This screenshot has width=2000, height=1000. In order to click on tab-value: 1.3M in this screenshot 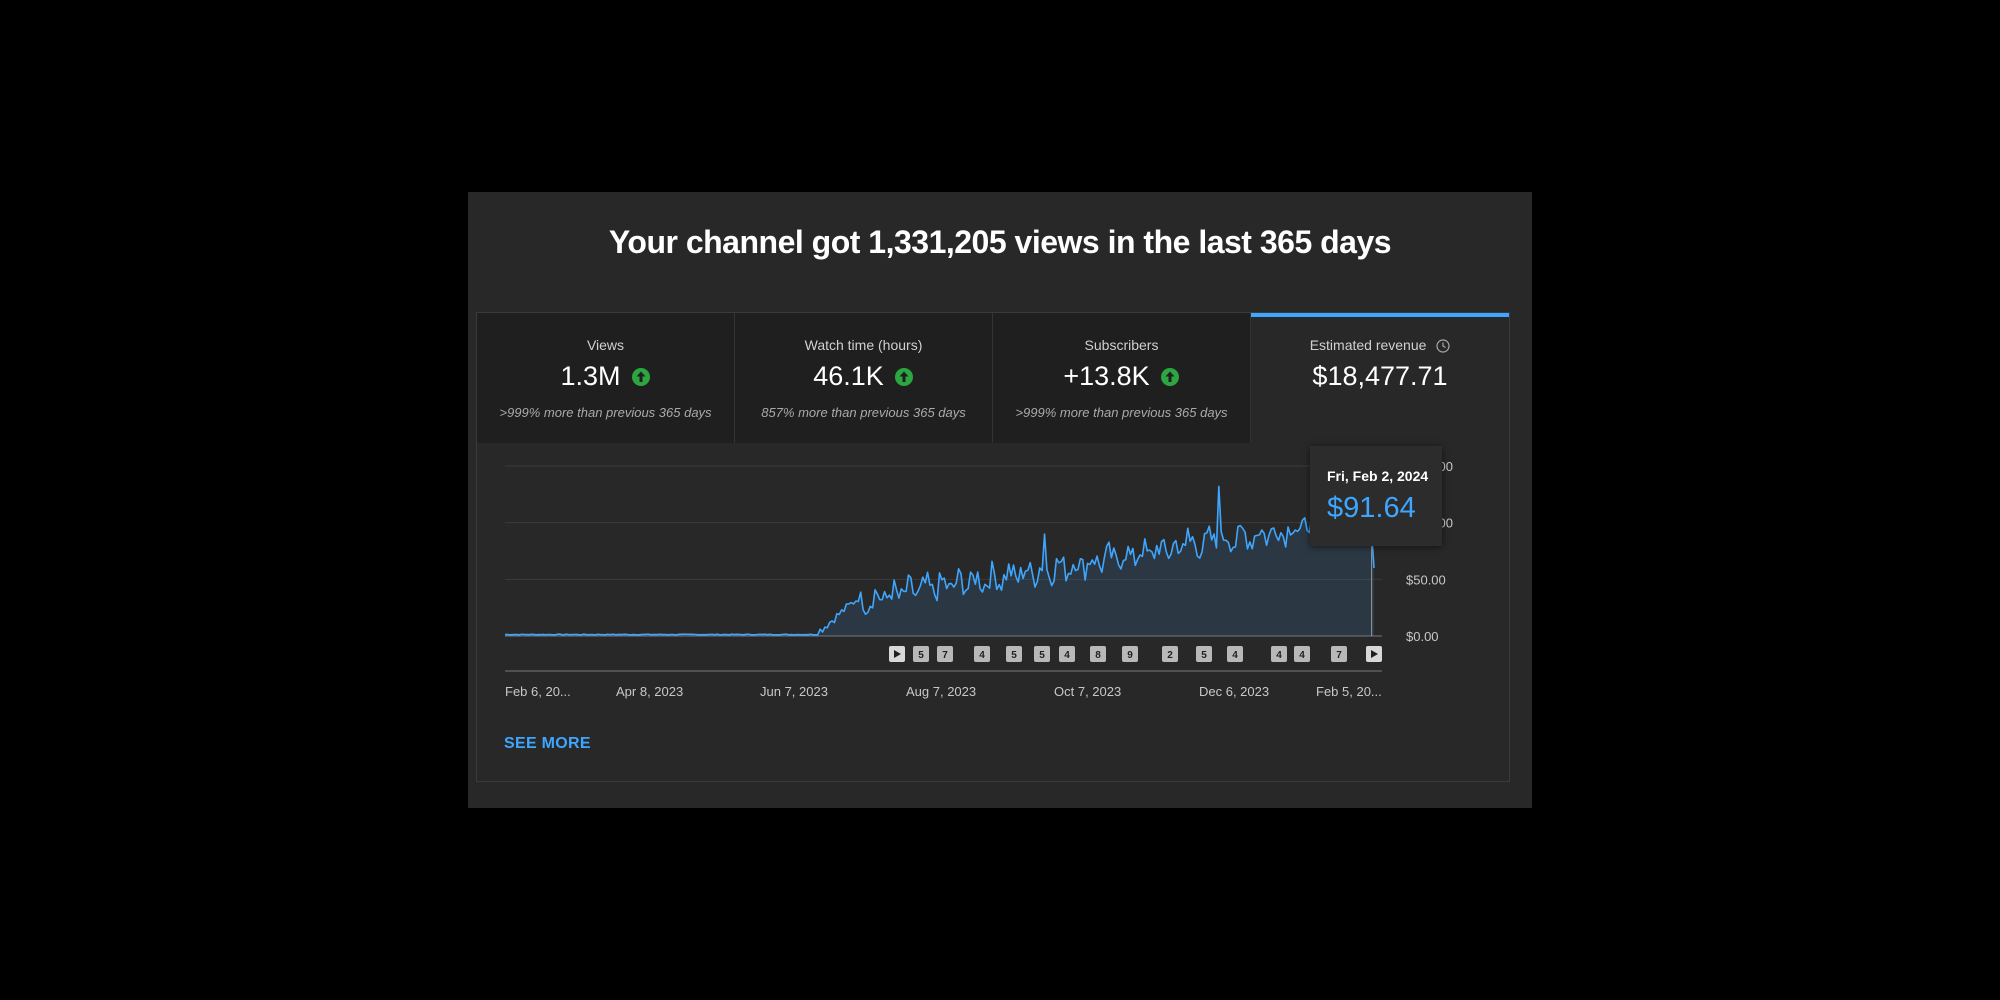, I will do `click(605, 376)`.